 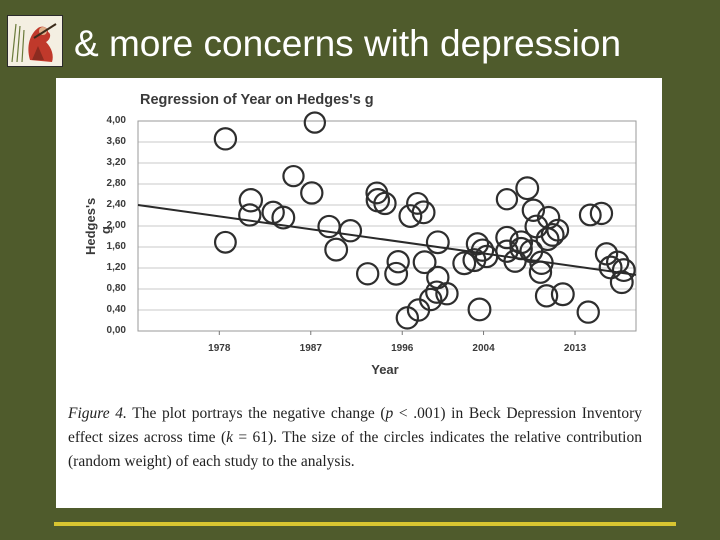 I want to click on x-tick-label: 1978, so click(x=219, y=348).